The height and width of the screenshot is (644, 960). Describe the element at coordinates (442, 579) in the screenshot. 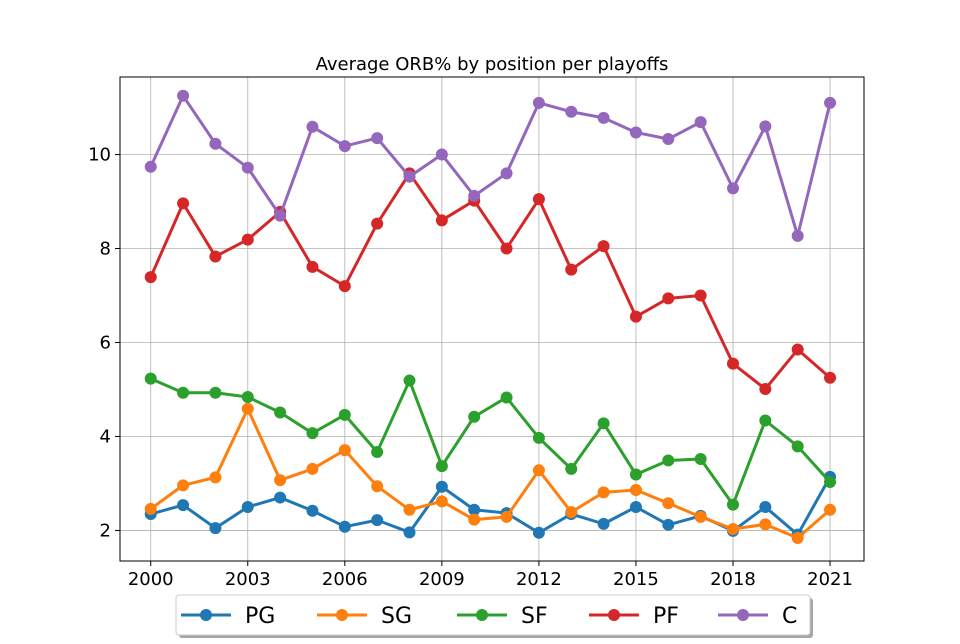

I see `x-tick-label: 2009` at that location.